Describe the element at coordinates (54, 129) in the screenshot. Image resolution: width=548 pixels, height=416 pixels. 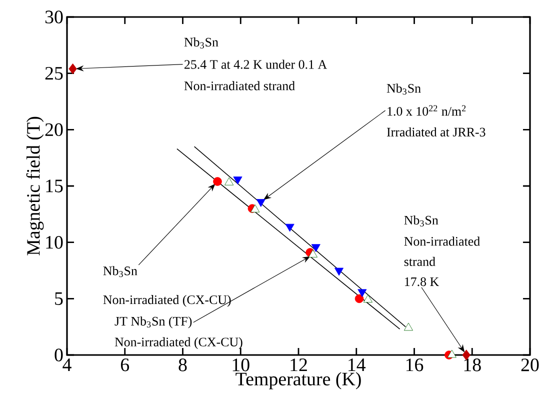
I see `y-tick-label: 20` at that location.